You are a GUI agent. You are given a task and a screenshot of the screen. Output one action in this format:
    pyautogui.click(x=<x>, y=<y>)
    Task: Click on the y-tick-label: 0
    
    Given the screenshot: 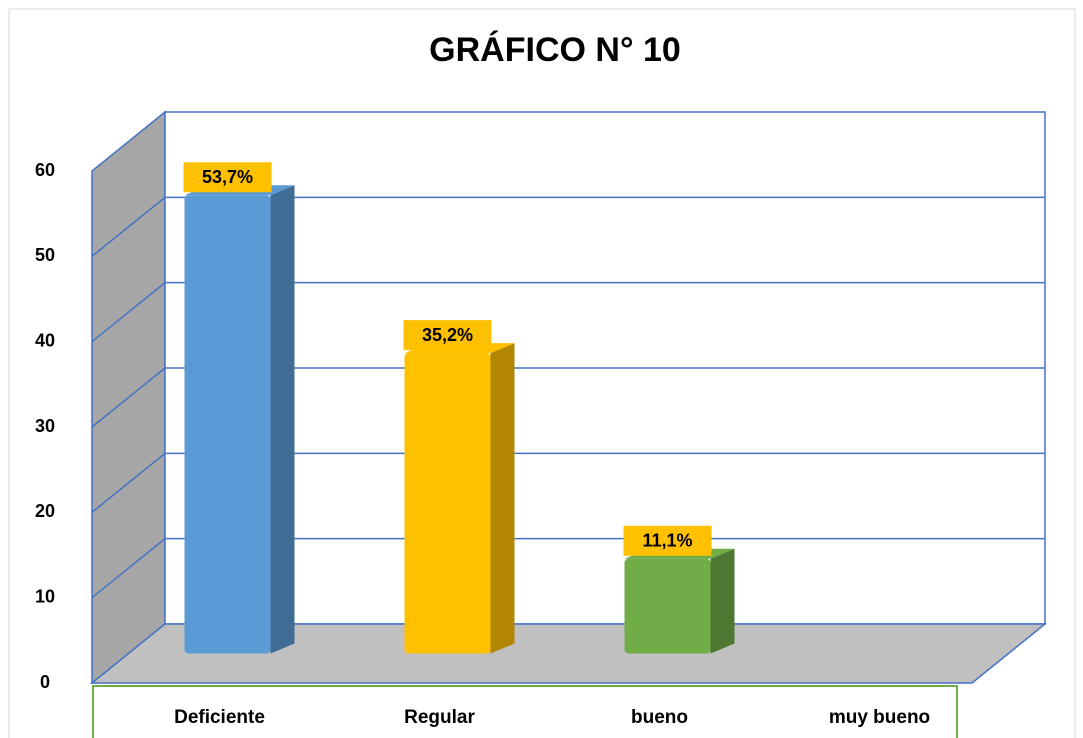 What is the action you would take?
    pyautogui.click(x=45, y=682)
    